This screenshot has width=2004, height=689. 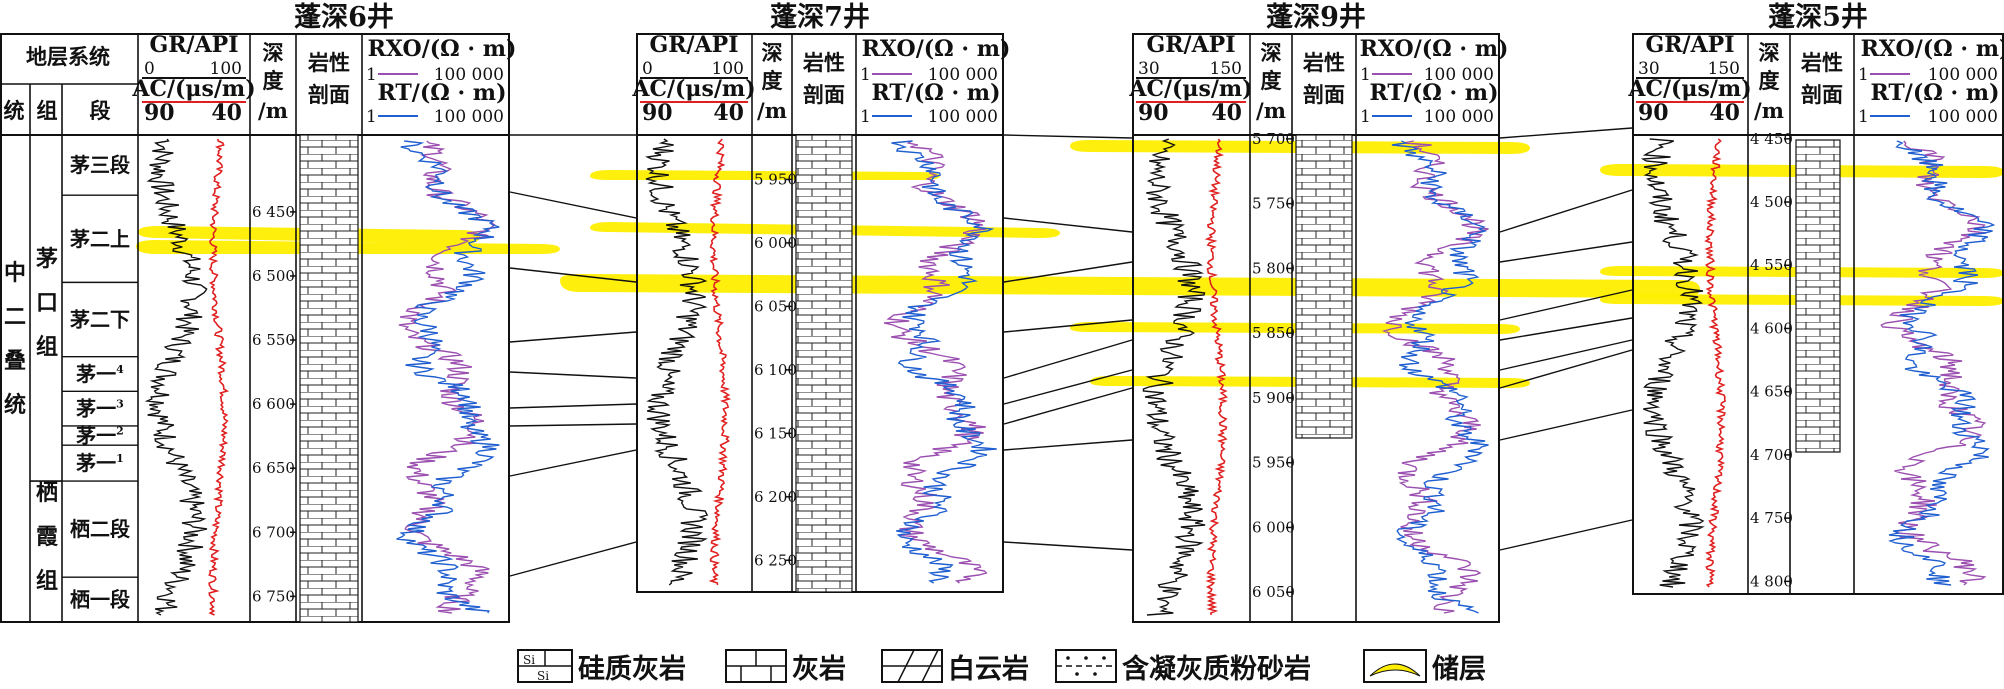 What do you see at coordinates (15, 405) in the screenshot?
I see `tong-char: 统` at bounding box center [15, 405].